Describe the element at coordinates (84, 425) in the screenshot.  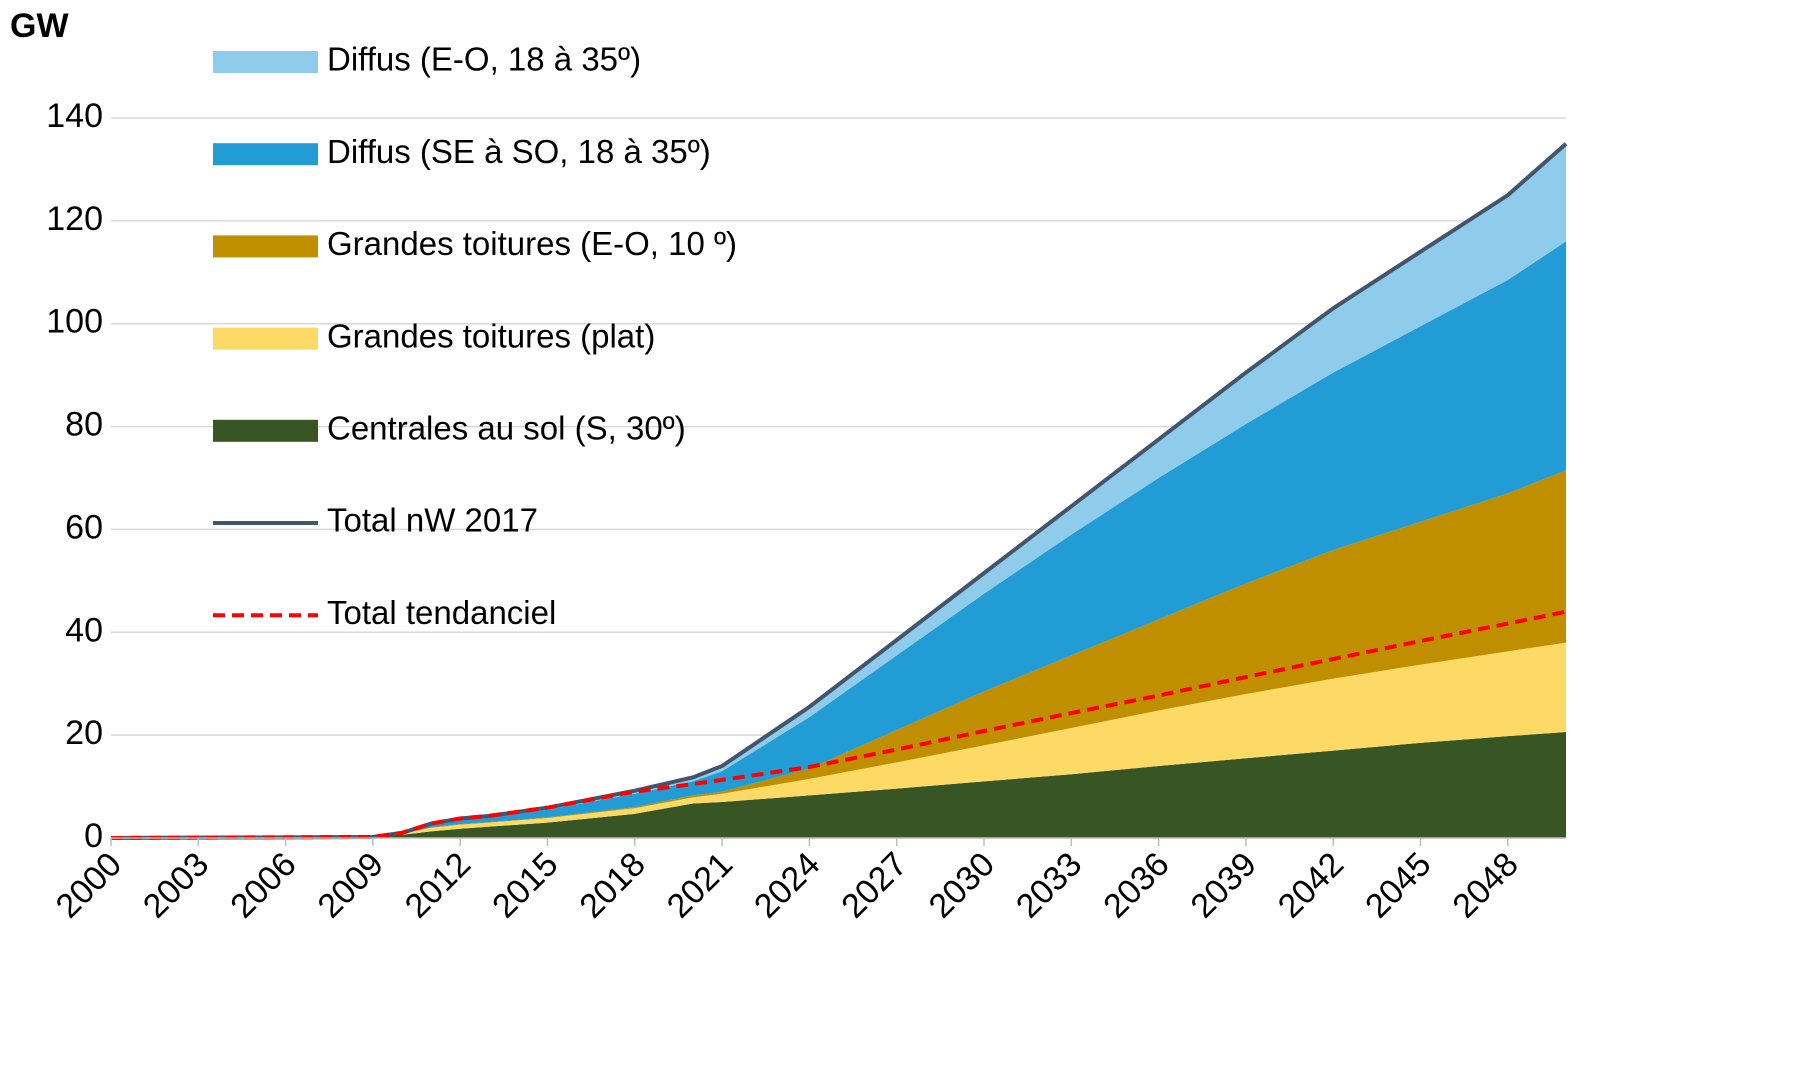
I see `y-tick-label: 80` at that location.